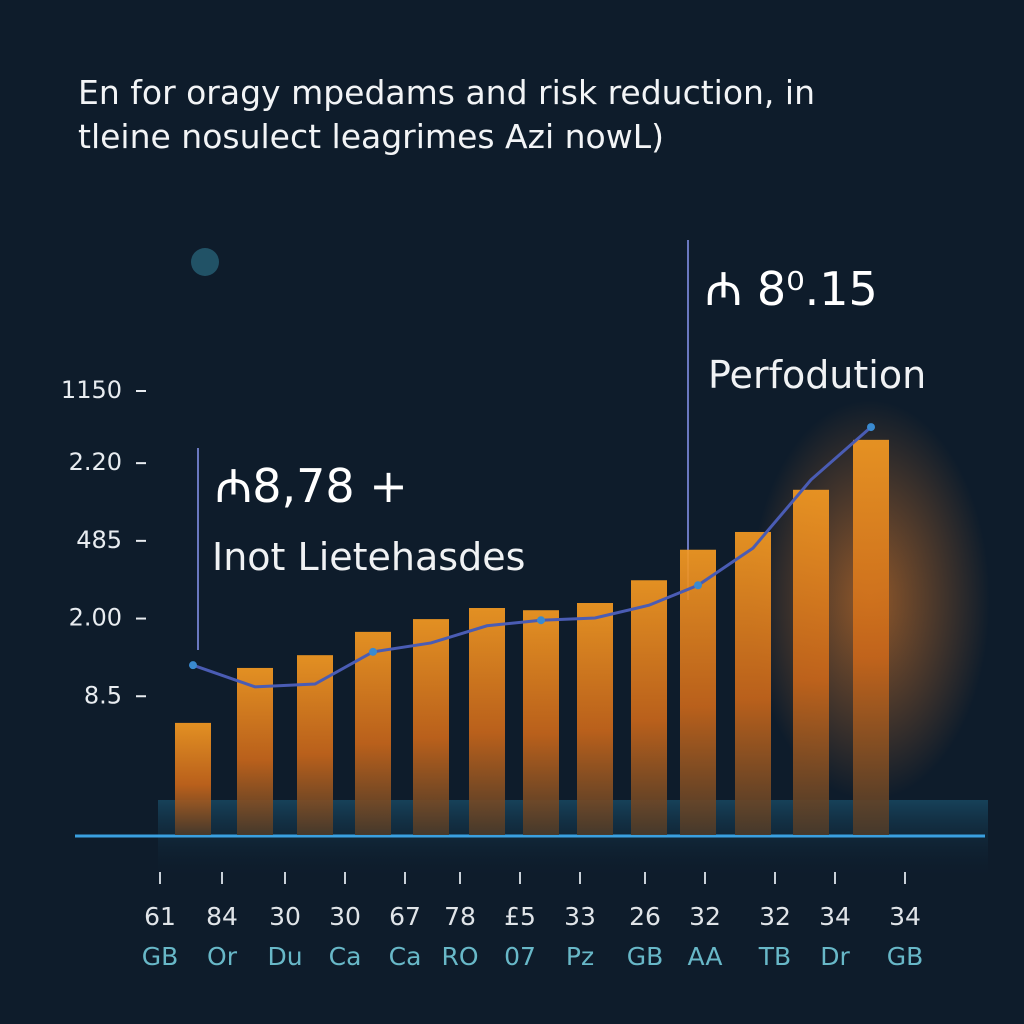 The height and width of the screenshot is (1024, 1024). I want to click on x-tick-code: Dr, so click(835, 956).